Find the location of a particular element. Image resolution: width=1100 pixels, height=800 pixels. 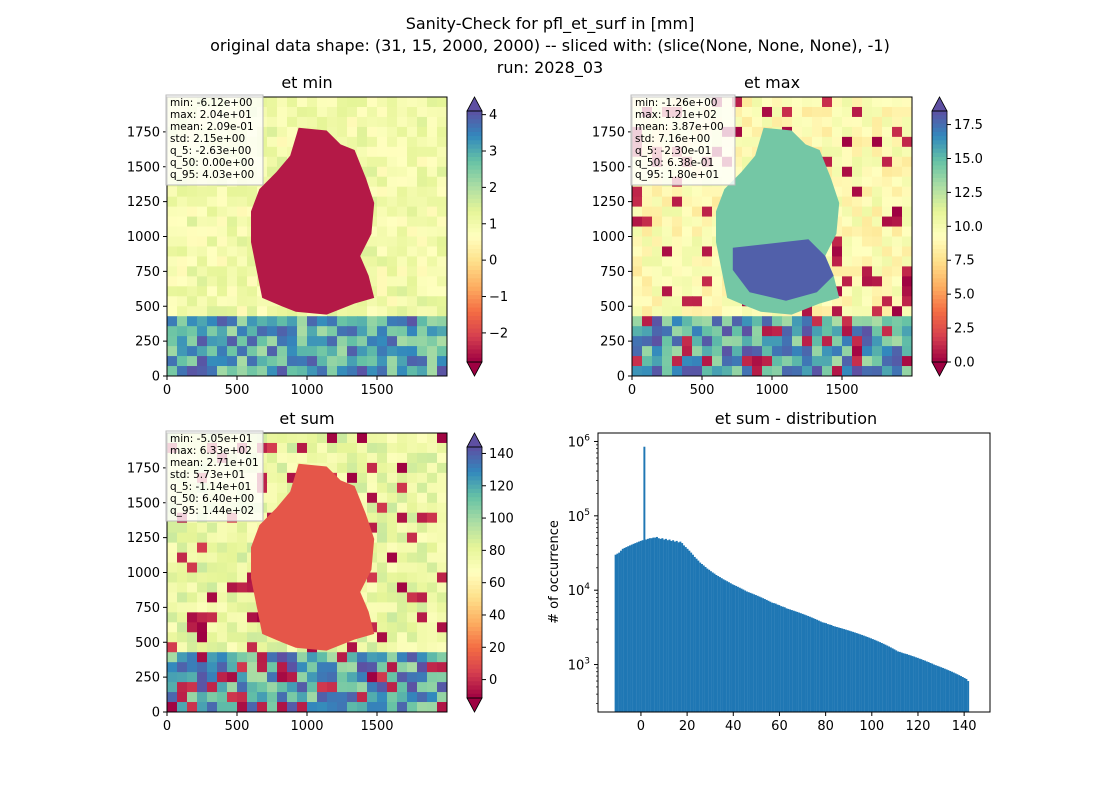

colorbar-tick-label: 0 is located at coordinates (493, 680).